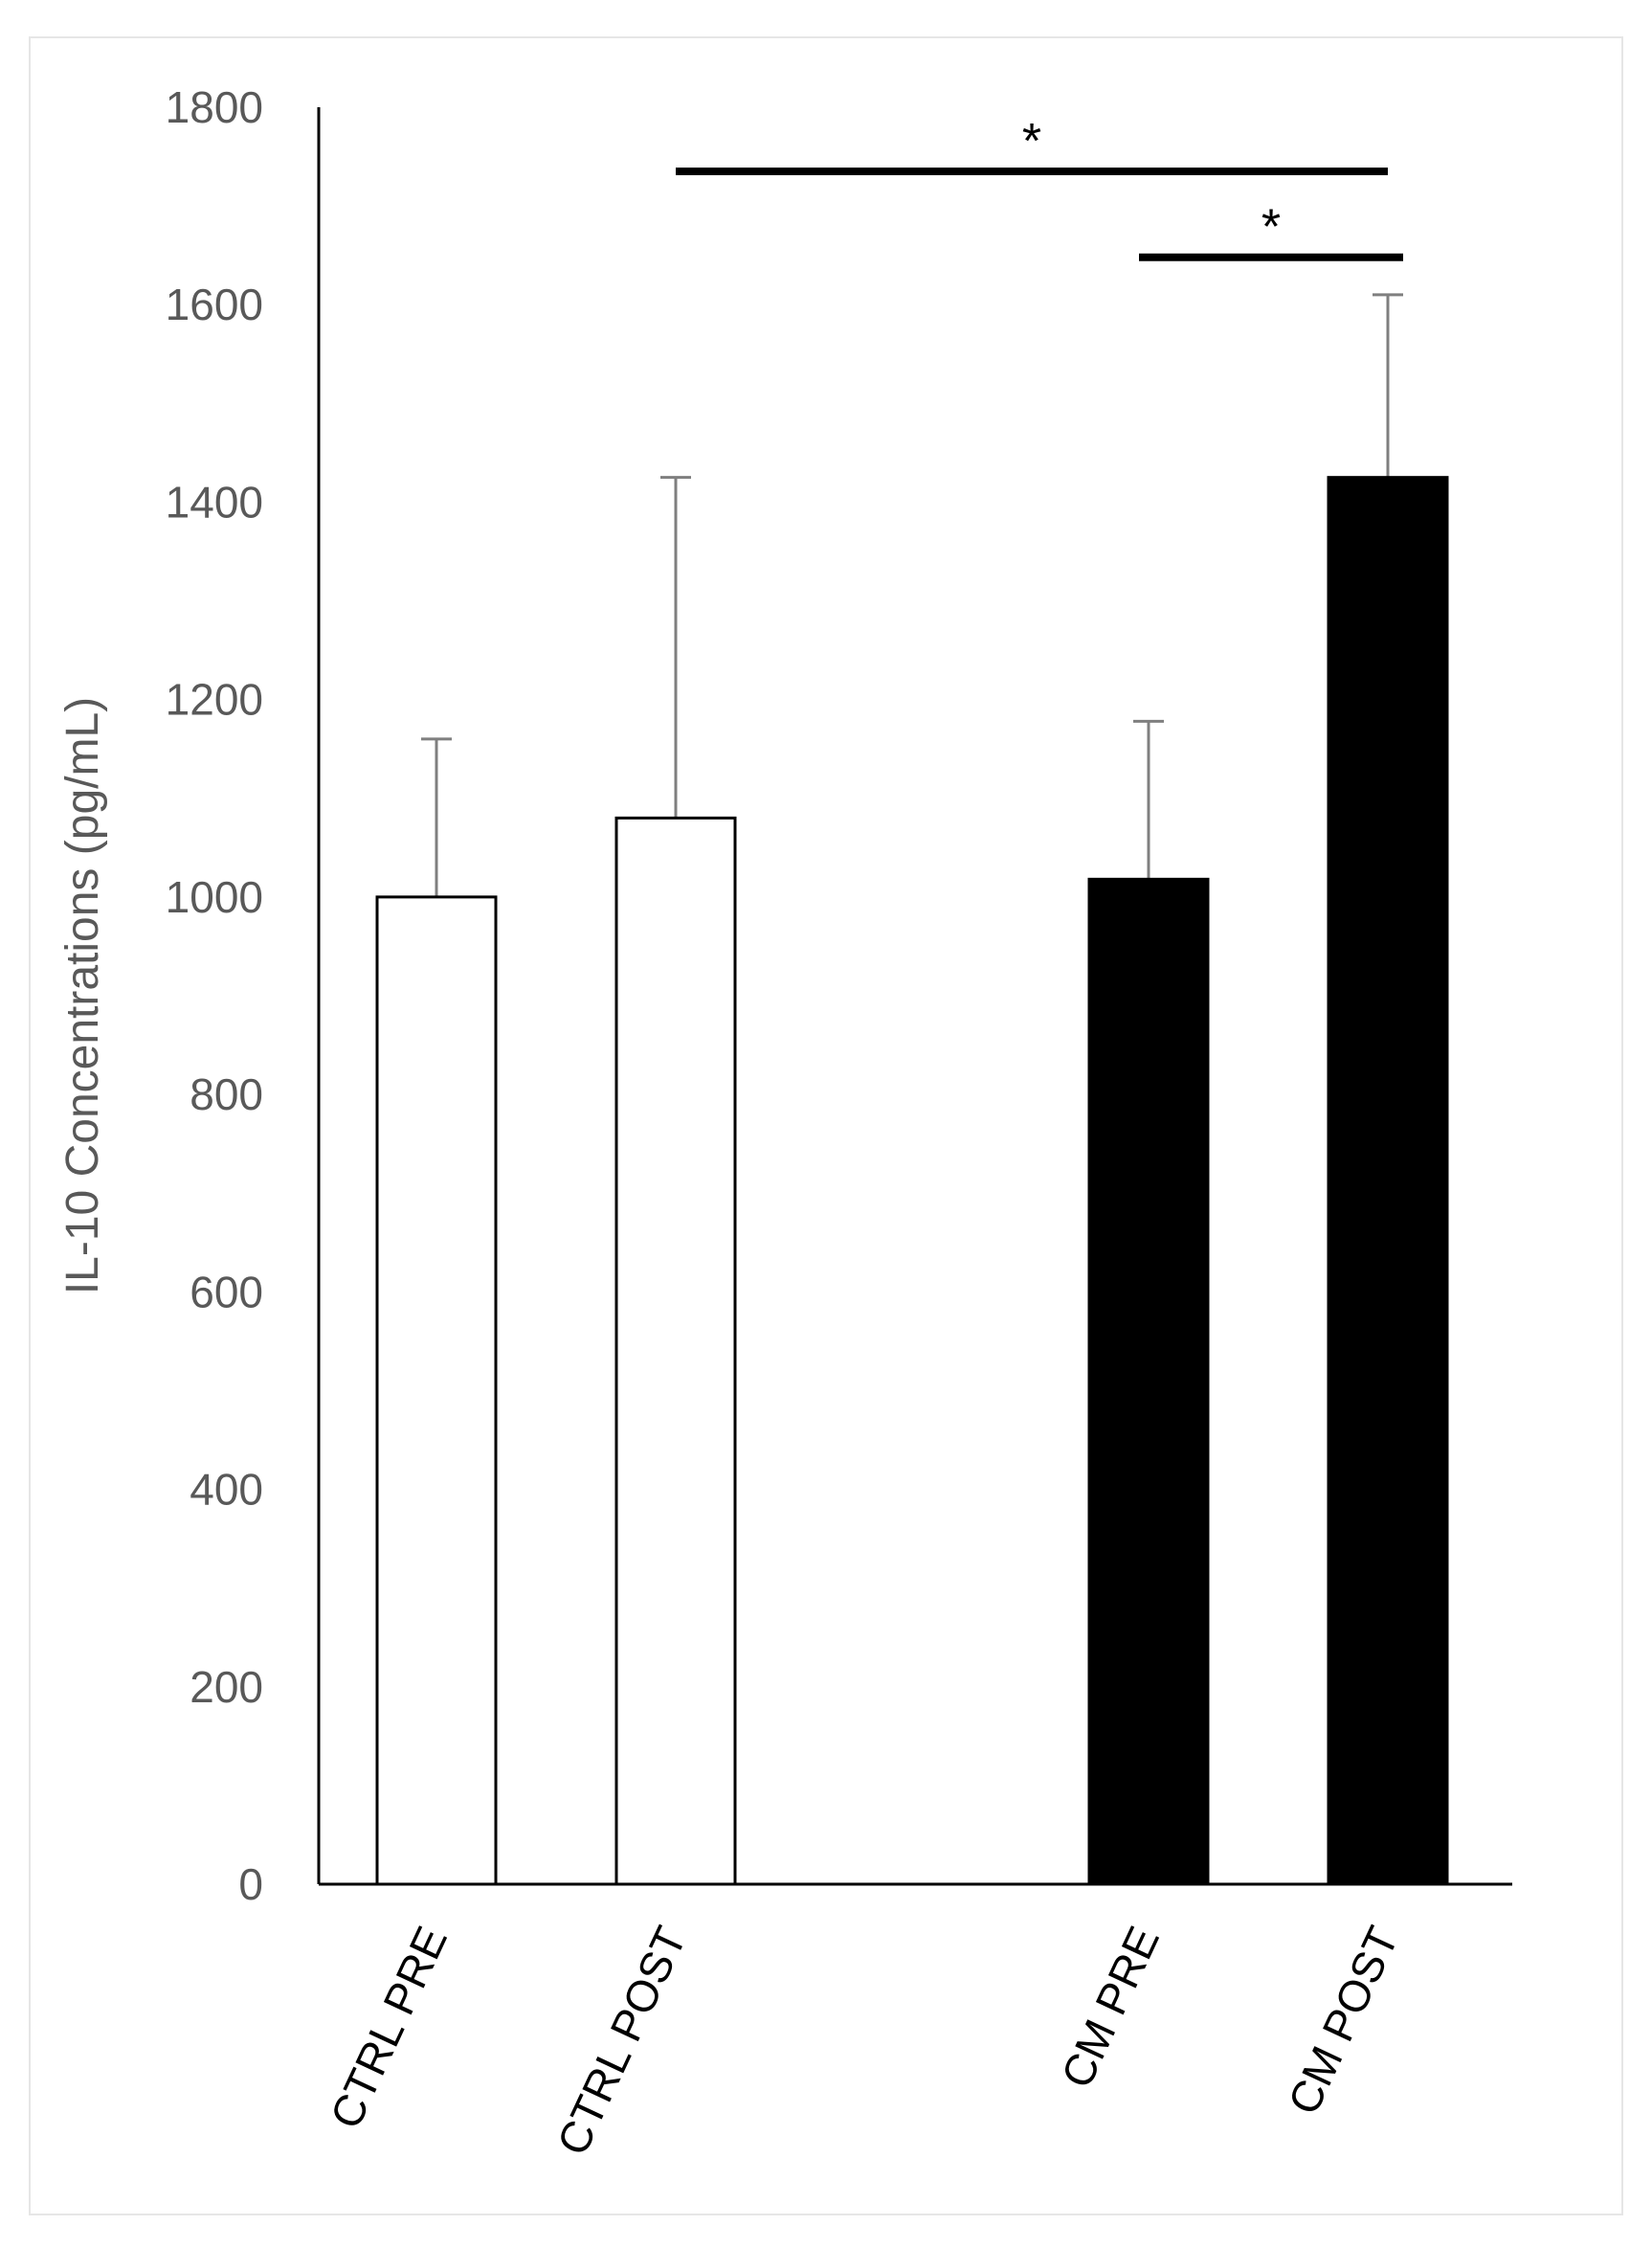 Image resolution: width=1652 pixels, height=2248 pixels. Describe the element at coordinates (226, 1490) in the screenshot. I see `y-tick-label: 400` at that location.